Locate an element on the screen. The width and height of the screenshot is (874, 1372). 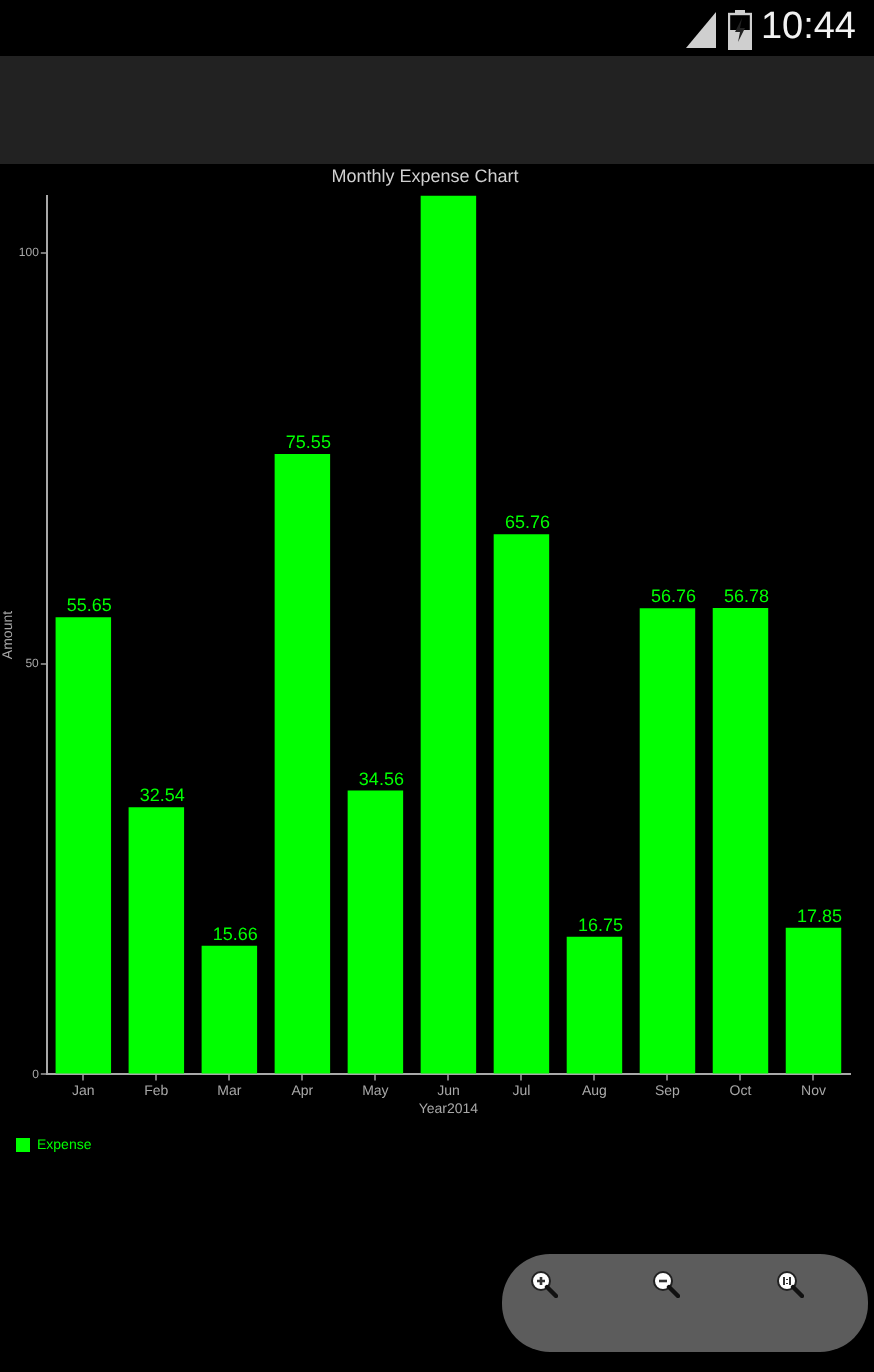
data-label: 65.76 is located at coordinates (527, 522).